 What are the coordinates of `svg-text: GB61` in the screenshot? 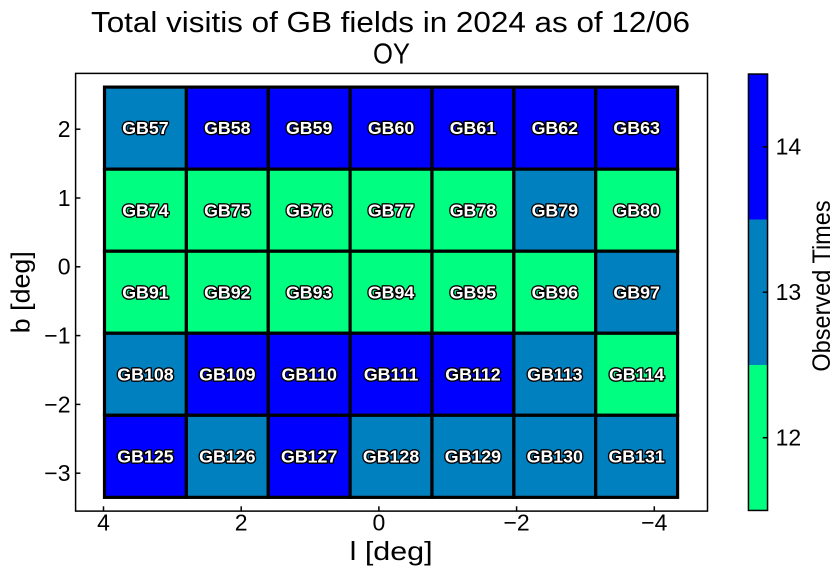 It's located at (473, 128).